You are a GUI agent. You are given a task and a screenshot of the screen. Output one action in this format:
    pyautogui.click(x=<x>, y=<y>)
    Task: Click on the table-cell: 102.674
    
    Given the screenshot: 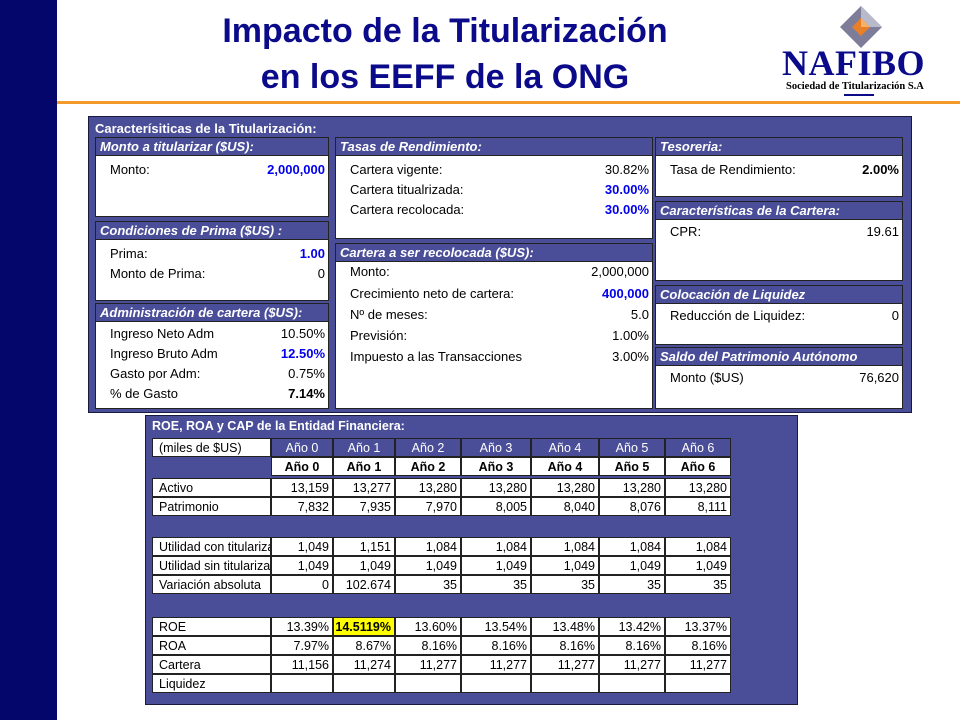 What is the action you would take?
    pyautogui.click(x=364, y=584)
    